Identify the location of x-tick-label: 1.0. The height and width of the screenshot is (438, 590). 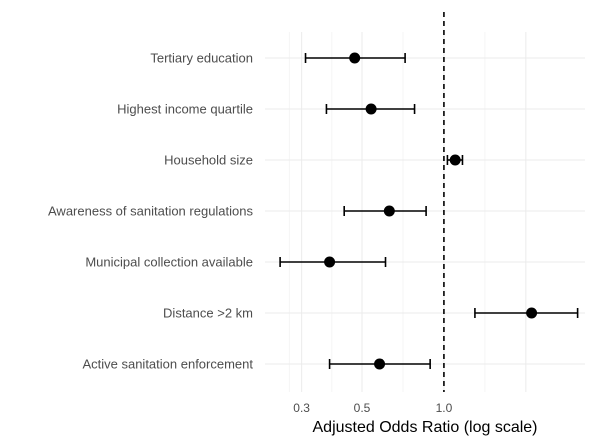
(444, 408).